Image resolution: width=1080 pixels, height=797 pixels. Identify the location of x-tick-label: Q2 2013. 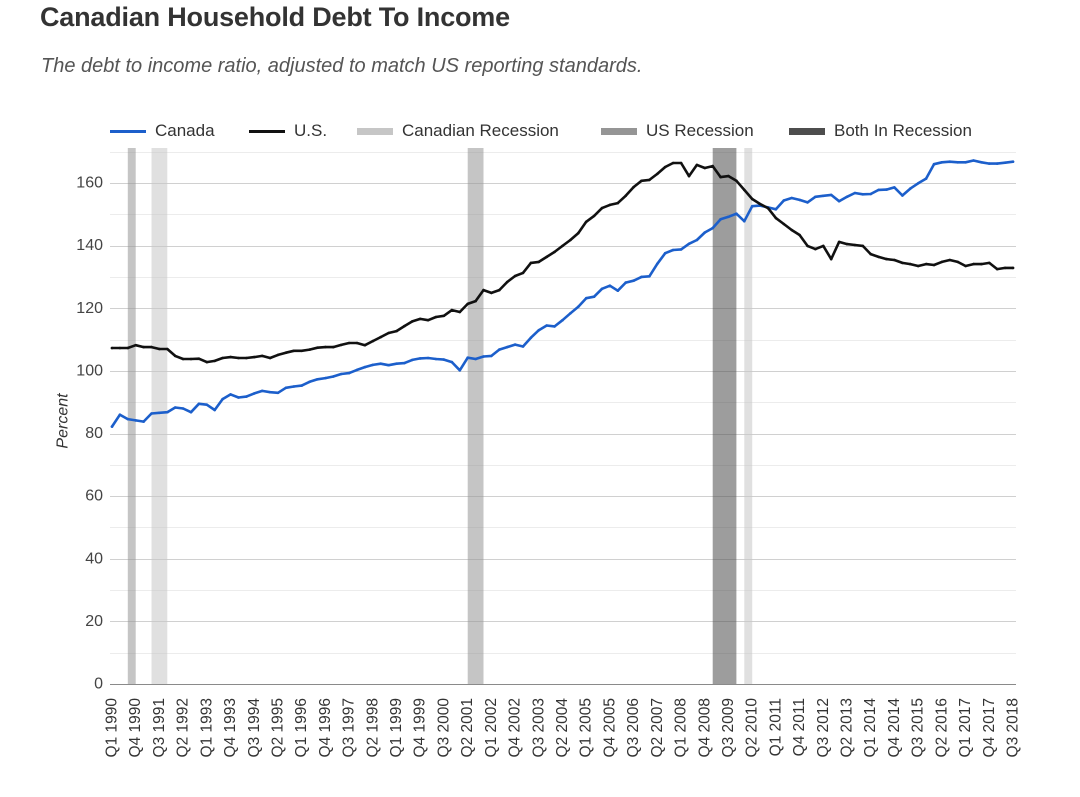
(847, 727).